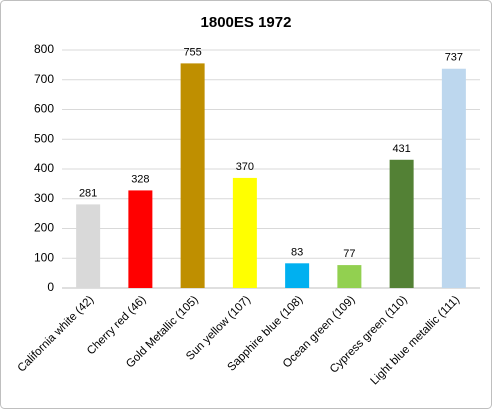  I want to click on y-tick-label: 300, so click(44, 198).